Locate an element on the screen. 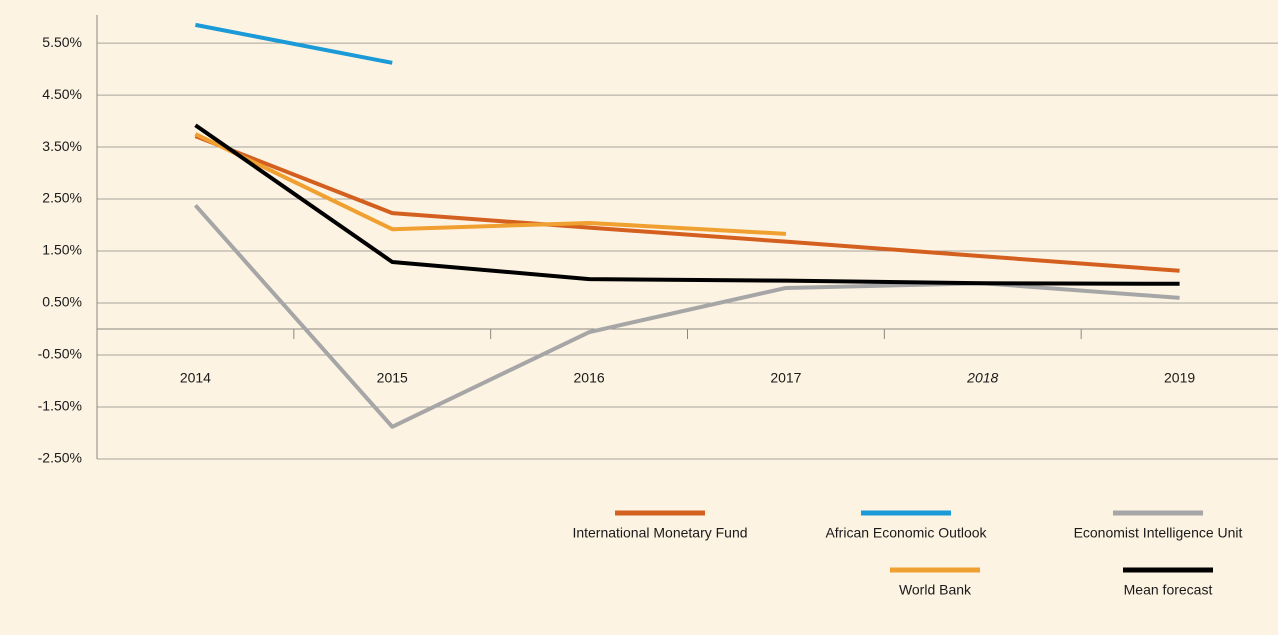 The image size is (1278, 635). y-tick-label: 5.50% is located at coordinates (62, 42).